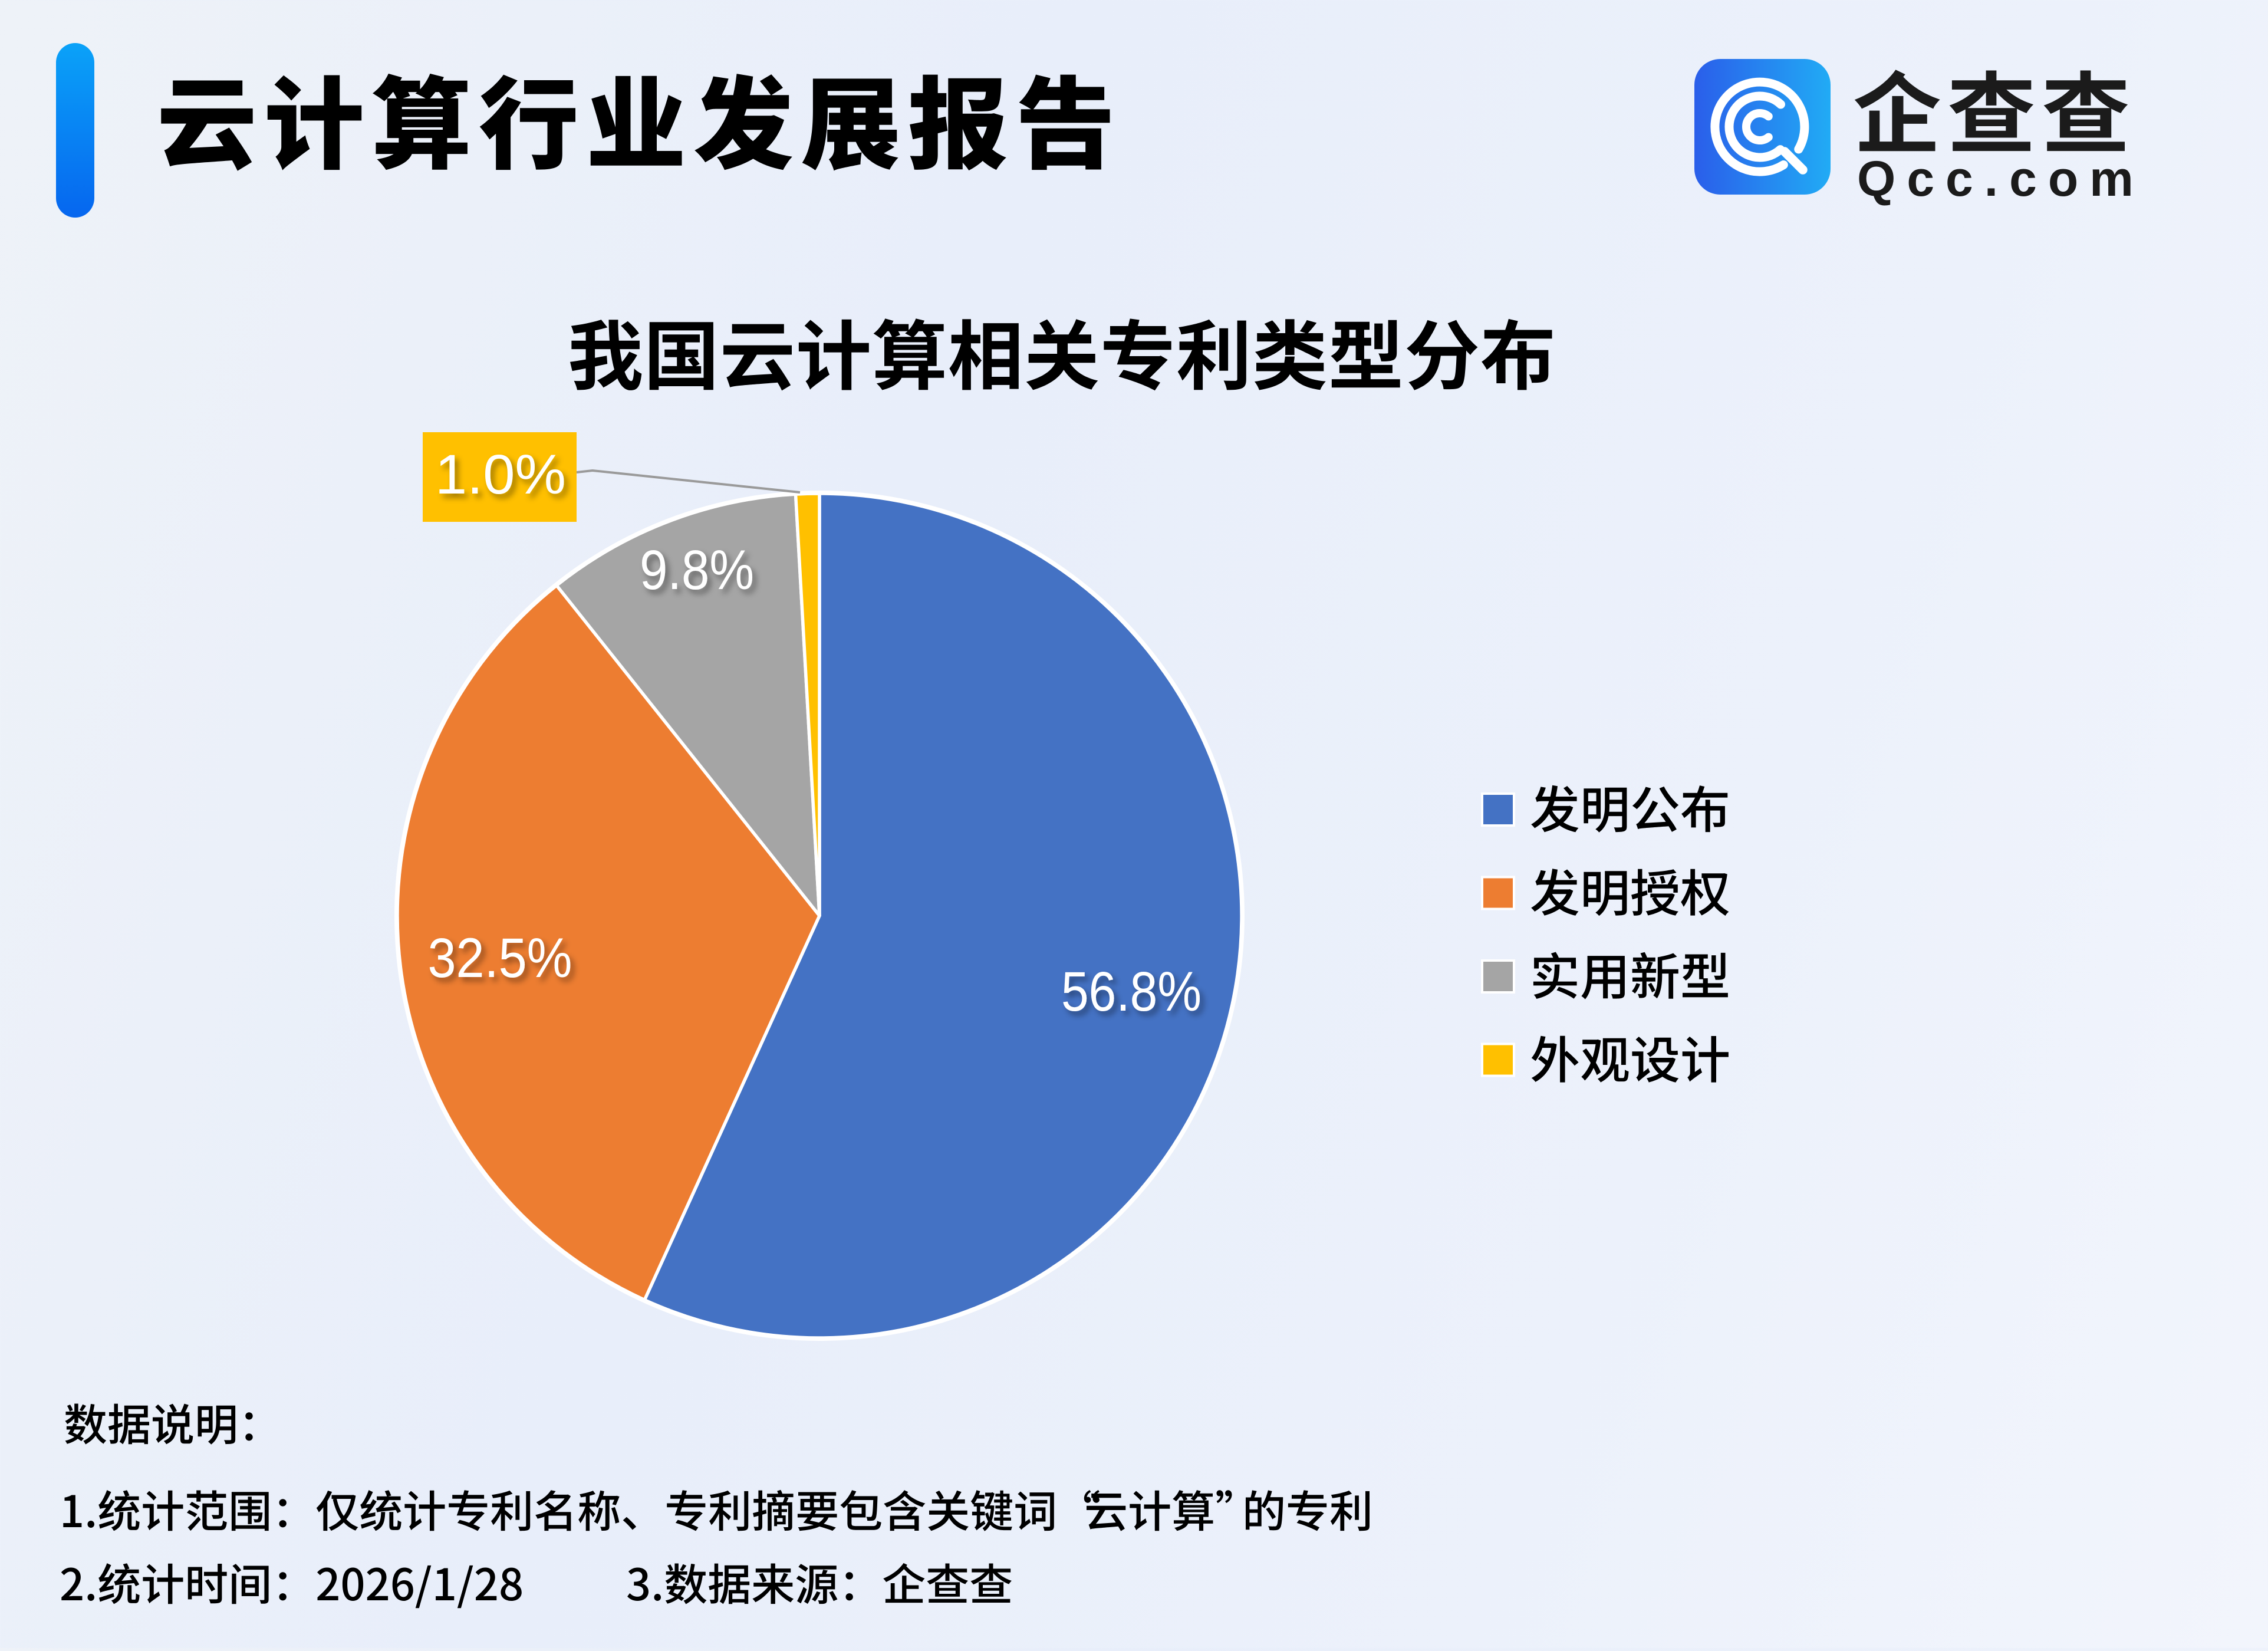 This screenshot has width=2268, height=1651. I want to click on svg-text: 32.5%, so click(500, 958).